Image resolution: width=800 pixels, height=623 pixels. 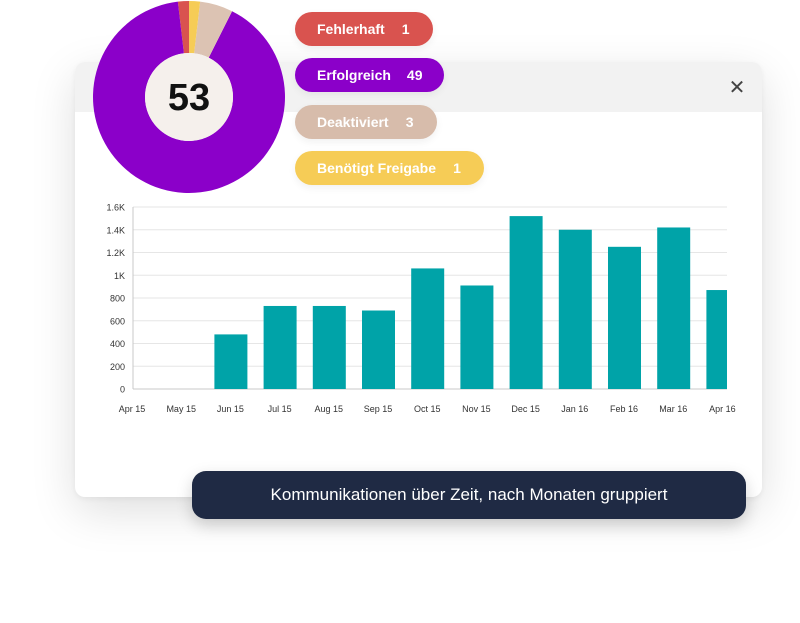 What do you see at coordinates (329, 409) in the screenshot?
I see `x-tick-label: Aug 15` at bounding box center [329, 409].